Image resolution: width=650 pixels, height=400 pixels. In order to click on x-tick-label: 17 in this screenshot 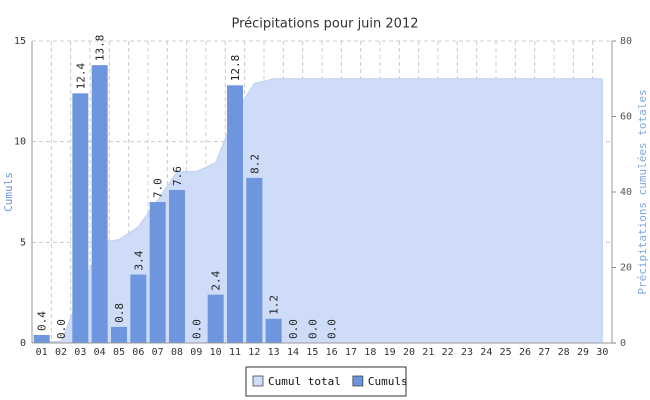, I will do `click(351, 352)`.